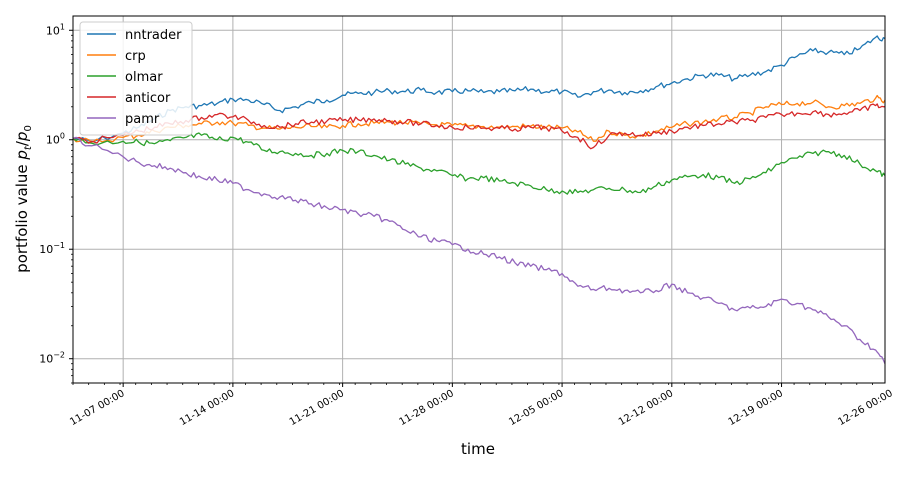 This screenshot has height=484, width=900. Describe the element at coordinates (646, 408) in the screenshot. I see `x-tick-label: 12-12 00:00` at that location.